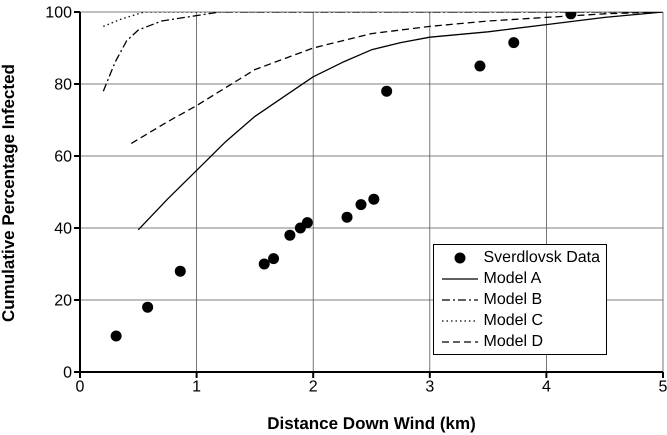 The image size is (667, 435). I want to click on legend-label: Sverdlovsk Data, so click(542, 258).